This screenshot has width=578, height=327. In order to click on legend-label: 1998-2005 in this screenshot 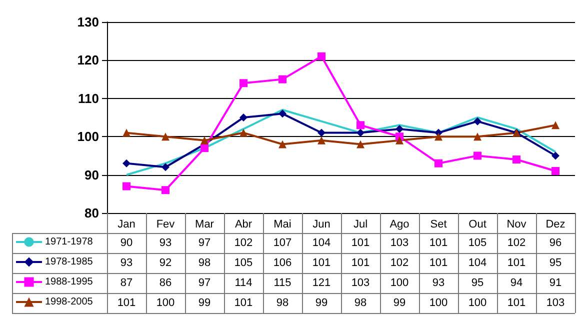, I will do `click(69, 302)`.